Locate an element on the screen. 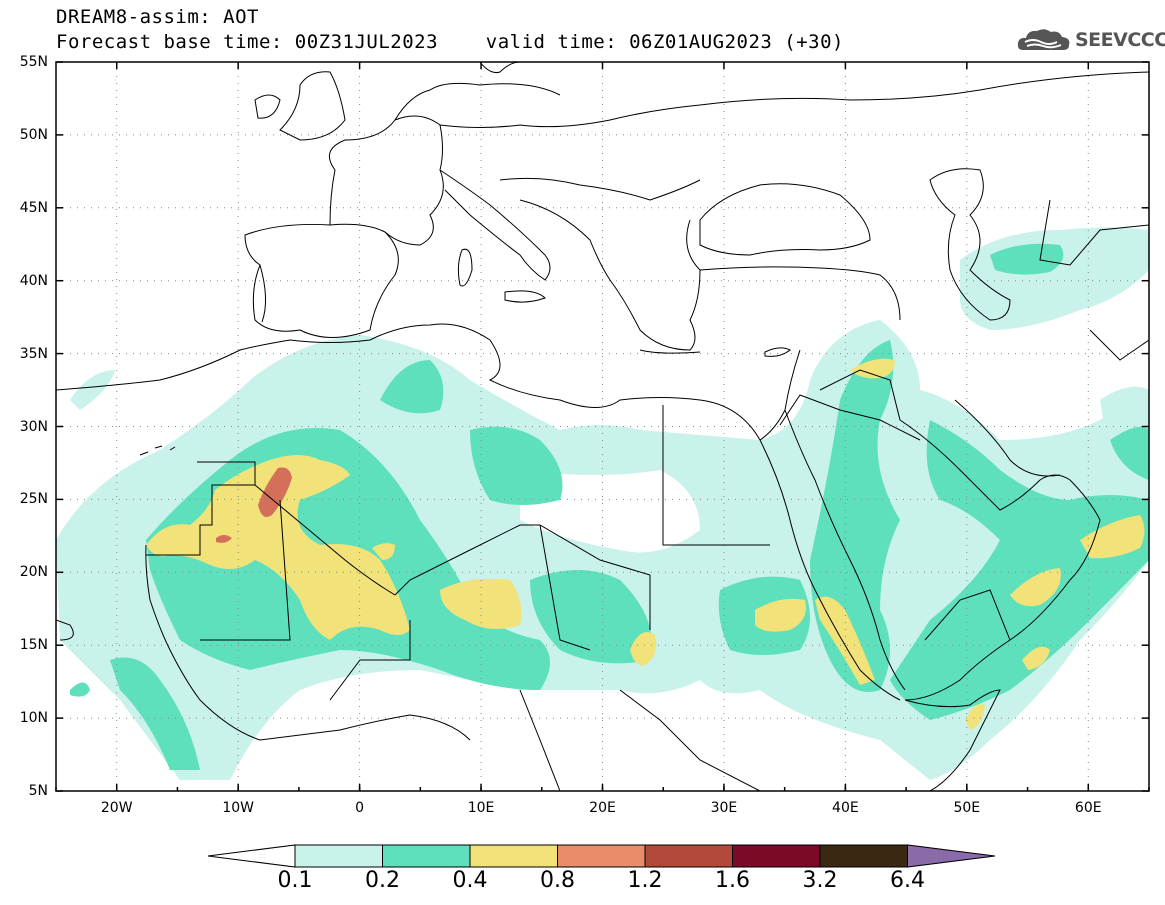 The image size is (1165, 905). lon-label: 20W is located at coordinates (116, 808).